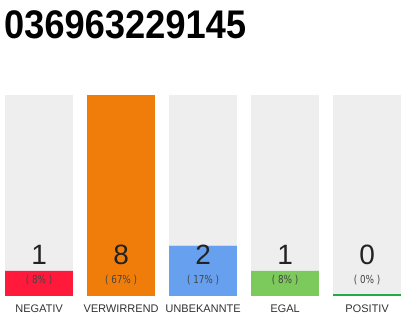  I want to click on x-tick-label: NEGATIV, so click(39, 309).